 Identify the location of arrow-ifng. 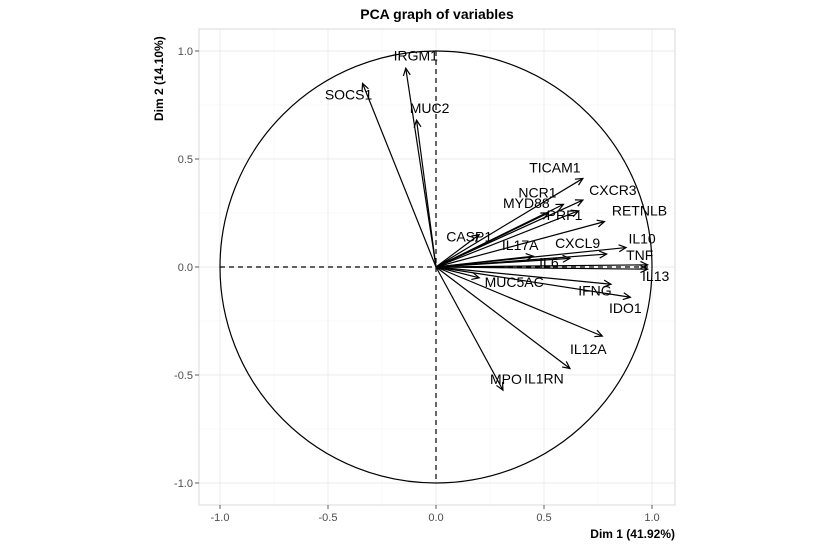
(523, 275).